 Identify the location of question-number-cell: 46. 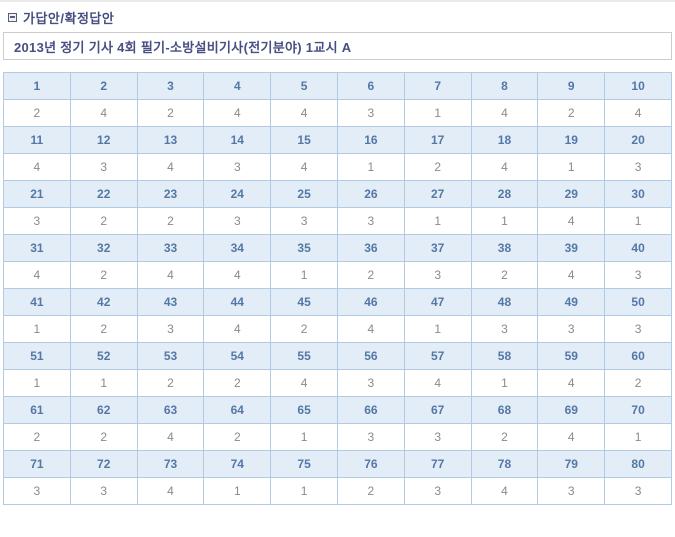
(370, 302).